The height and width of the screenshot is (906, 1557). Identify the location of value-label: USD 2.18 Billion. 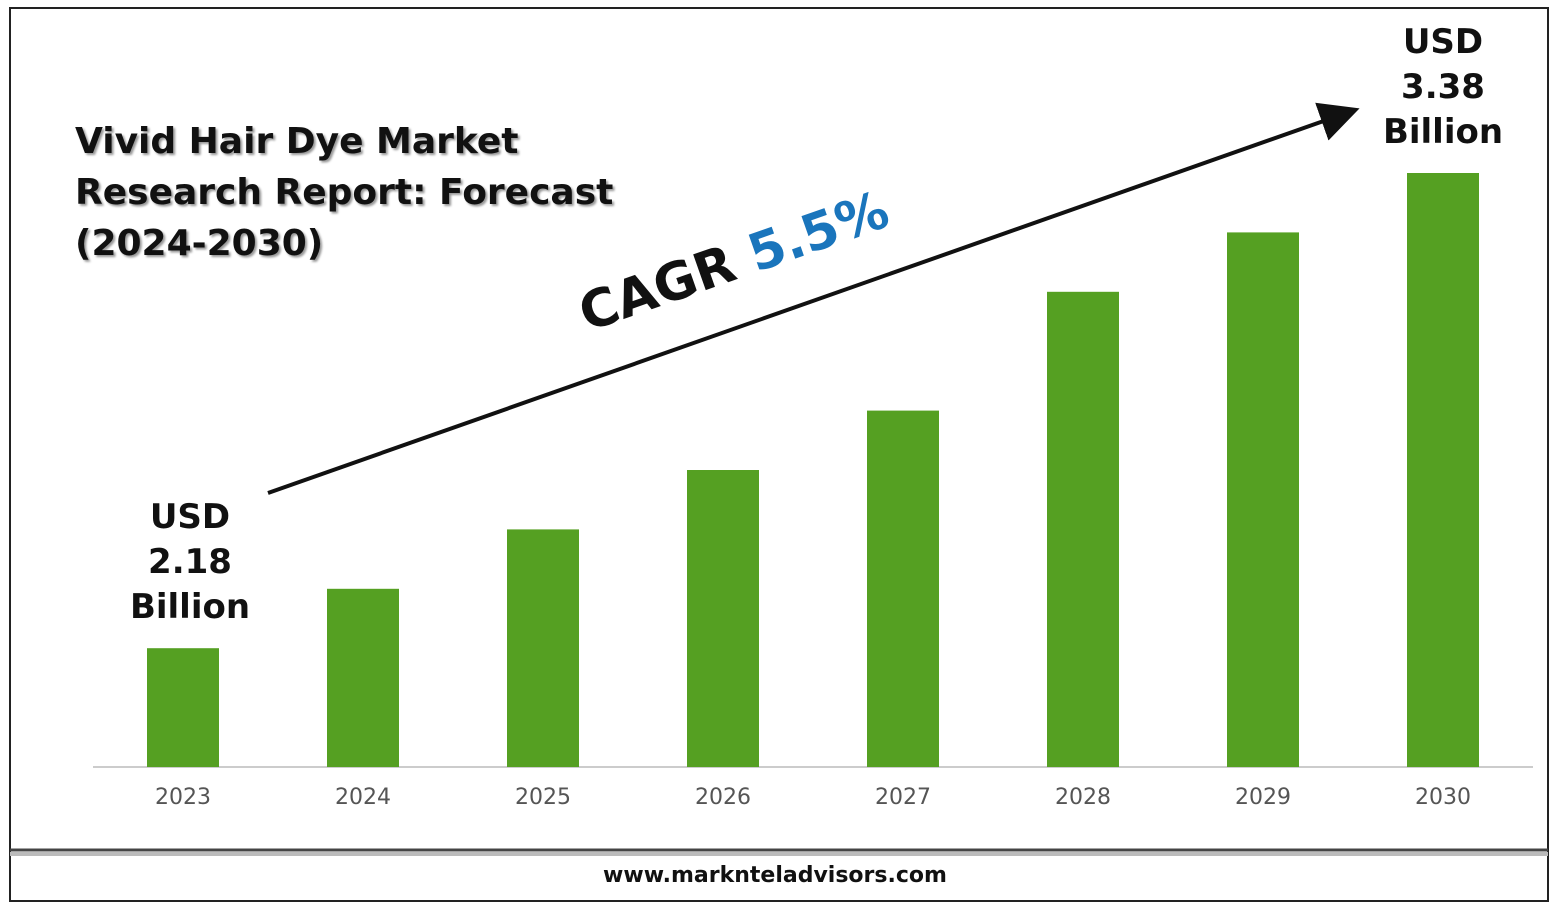
(190, 562).